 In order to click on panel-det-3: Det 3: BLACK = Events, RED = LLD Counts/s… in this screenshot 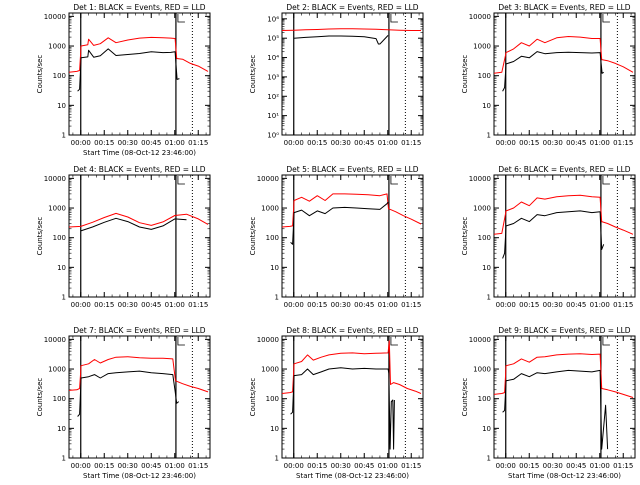, I will do `click(548, 75)`.